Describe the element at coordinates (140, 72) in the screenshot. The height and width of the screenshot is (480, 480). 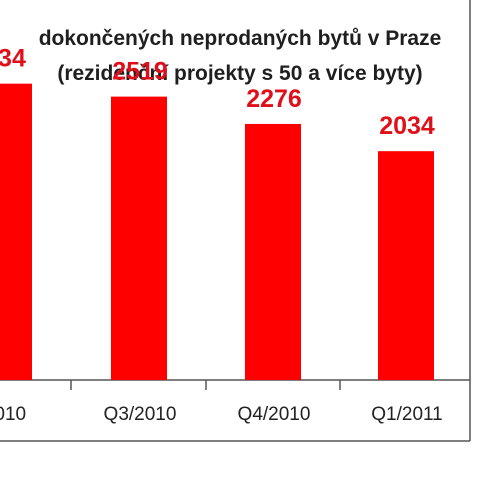
I see `data-label: 2519` at that location.